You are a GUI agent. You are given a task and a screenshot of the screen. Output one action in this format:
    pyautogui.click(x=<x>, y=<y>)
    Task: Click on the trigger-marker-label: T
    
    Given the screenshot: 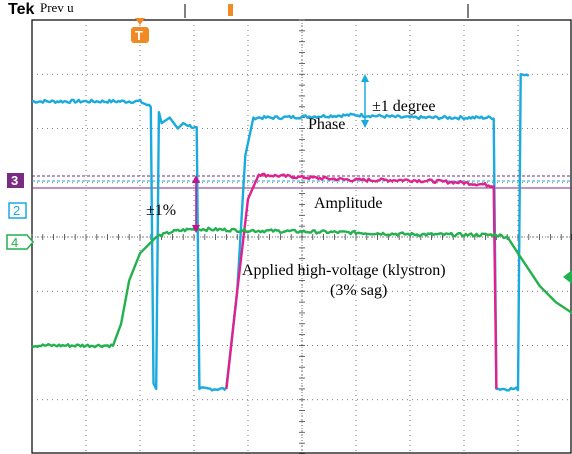 What is the action you would take?
    pyautogui.click(x=139, y=35)
    